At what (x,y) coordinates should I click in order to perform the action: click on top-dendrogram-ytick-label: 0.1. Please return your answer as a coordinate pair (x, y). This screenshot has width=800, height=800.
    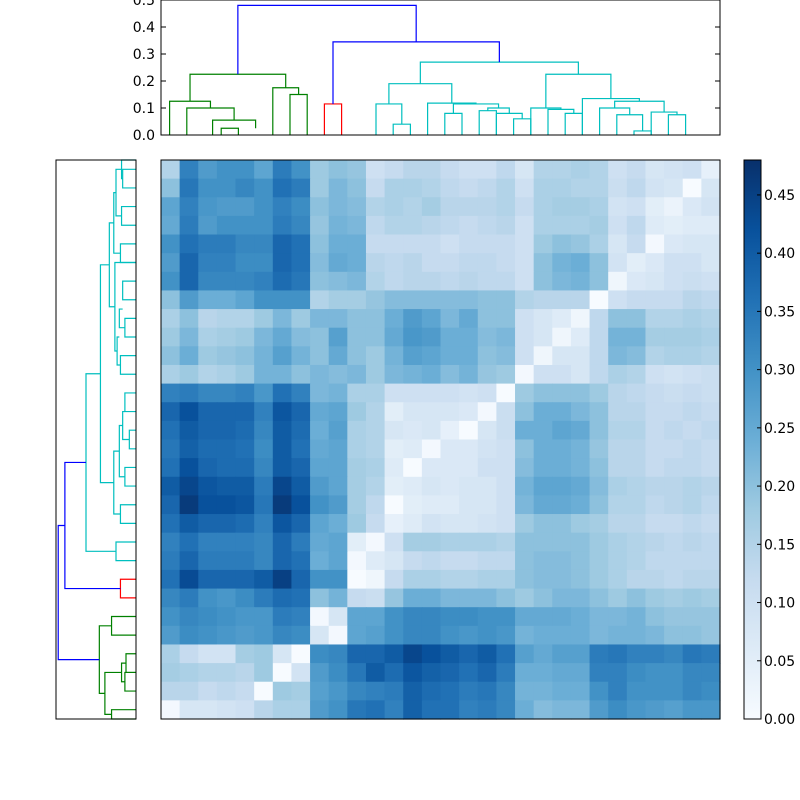
    Looking at the image, I should click on (144, 109).